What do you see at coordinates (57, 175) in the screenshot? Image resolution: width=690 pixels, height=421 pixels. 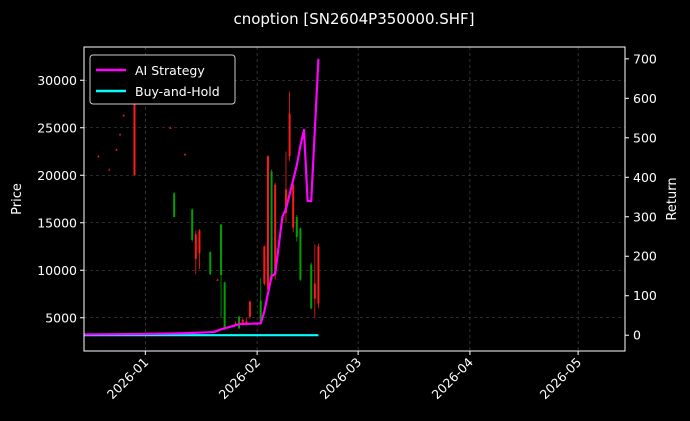 I see `y-tick-label: 20000` at bounding box center [57, 175].